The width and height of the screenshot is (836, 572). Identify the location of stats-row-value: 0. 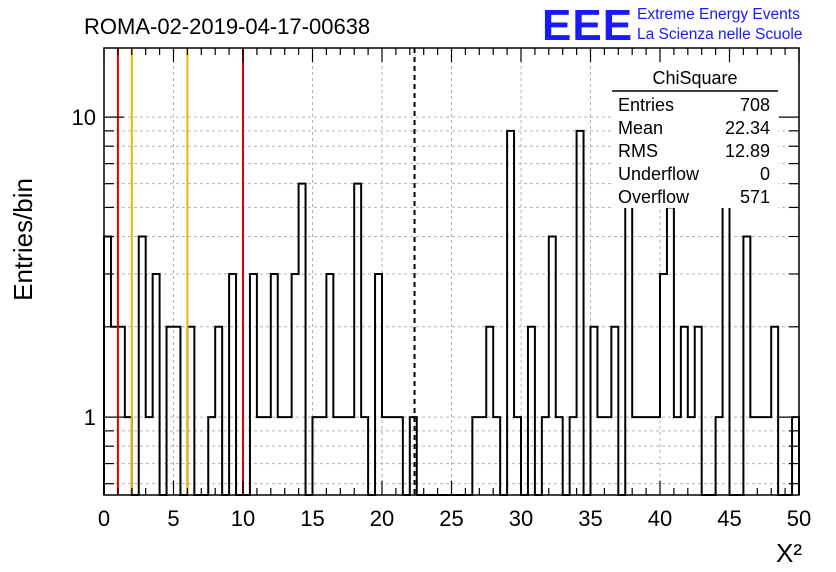
(765, 174).